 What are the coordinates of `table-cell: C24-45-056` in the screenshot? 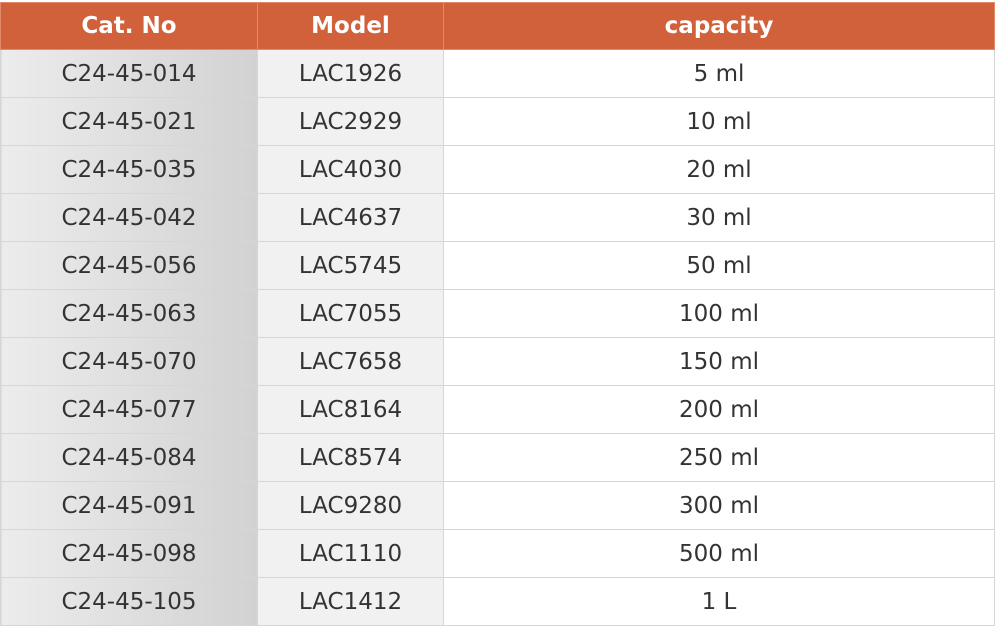 It's located at (129, 265).